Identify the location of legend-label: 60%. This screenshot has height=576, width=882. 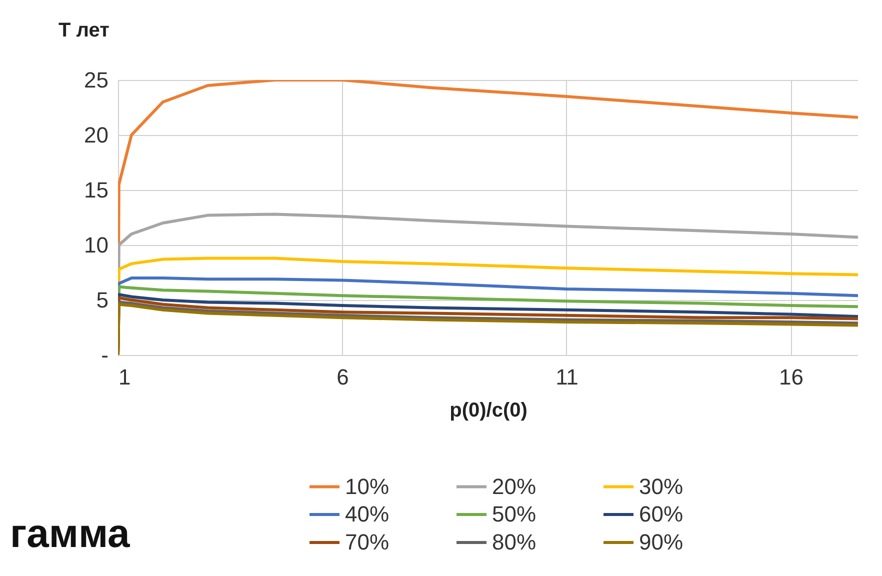
(661, 514).